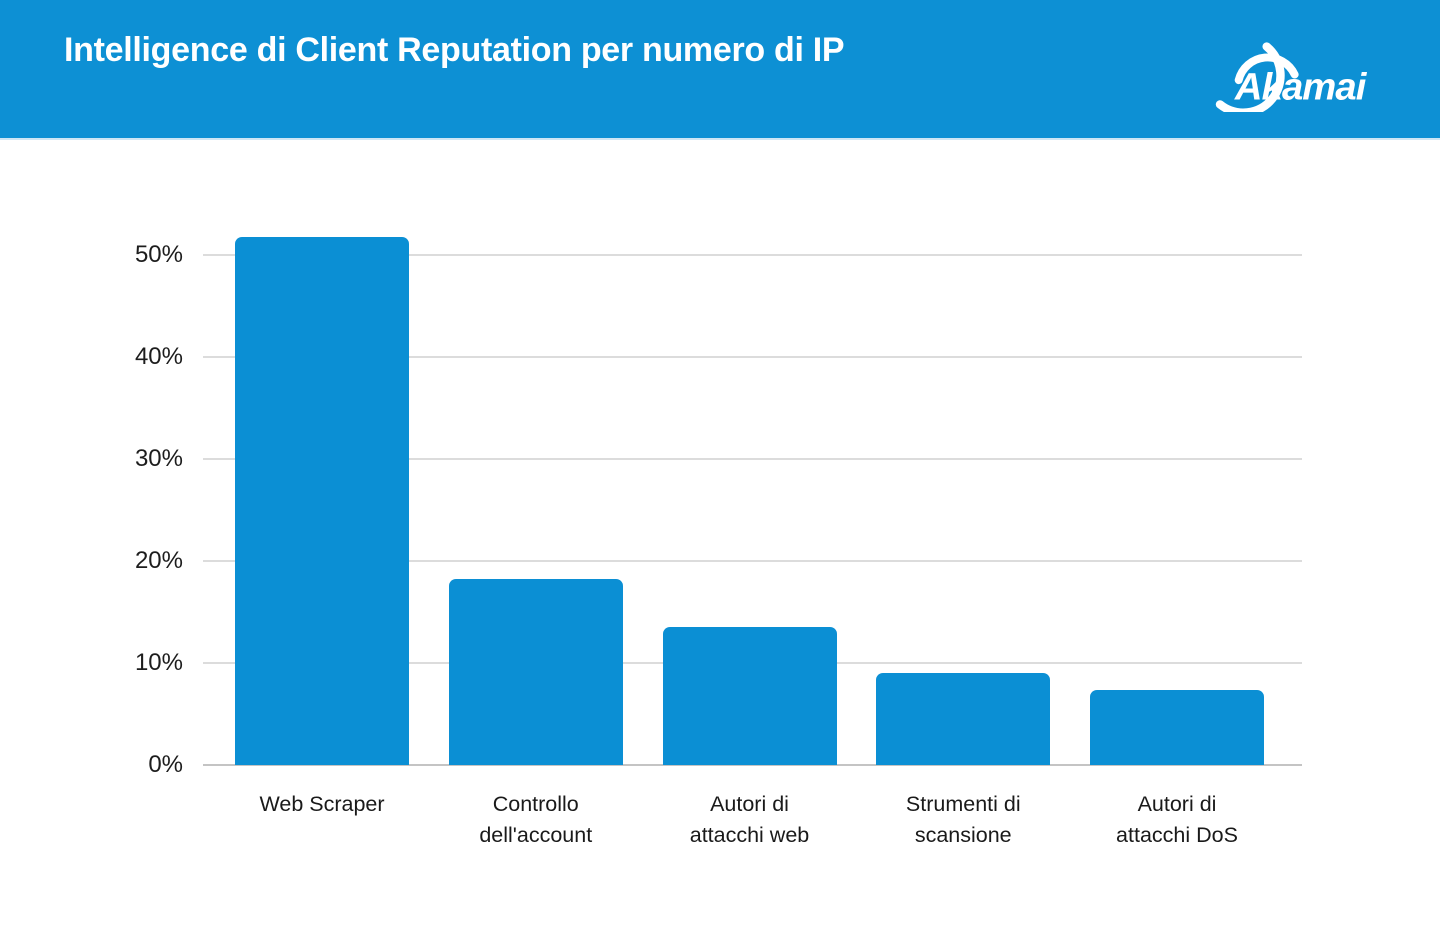 This screenshot has width=1440, height=925. I want to click on bar-autori-di-attacchi-dos, so click(1177, 727).